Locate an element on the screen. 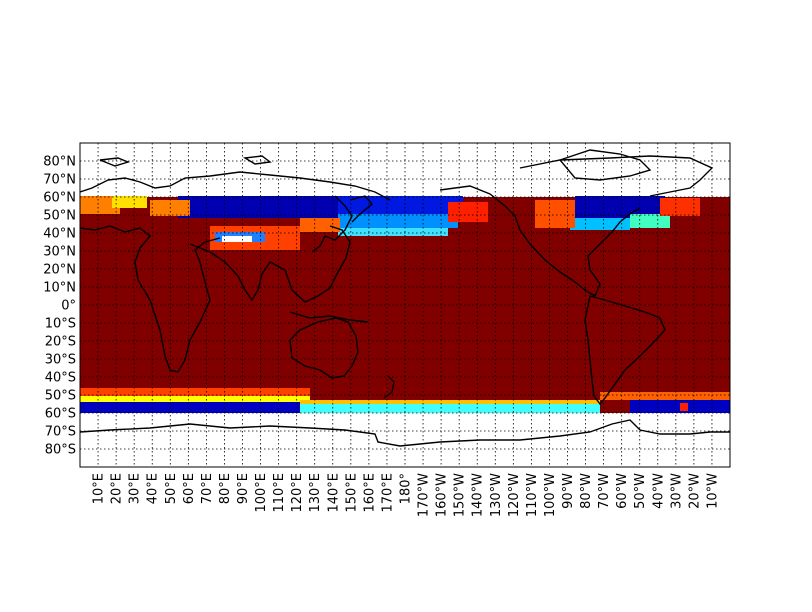 The height and width of the screenshot is (612, 812). lon-tick-label: 30°E is located at coordinates (135, 488).